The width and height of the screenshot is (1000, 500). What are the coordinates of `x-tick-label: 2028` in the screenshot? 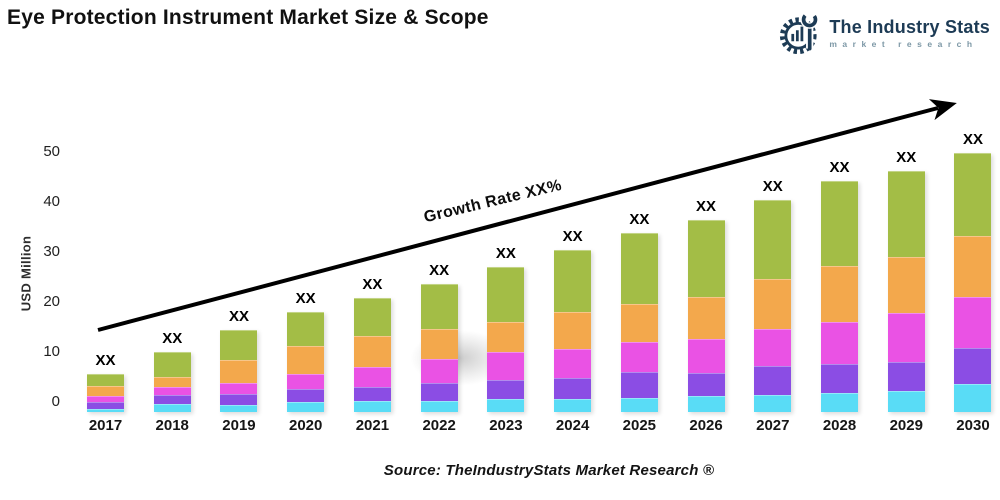 It's located at (839, 425).